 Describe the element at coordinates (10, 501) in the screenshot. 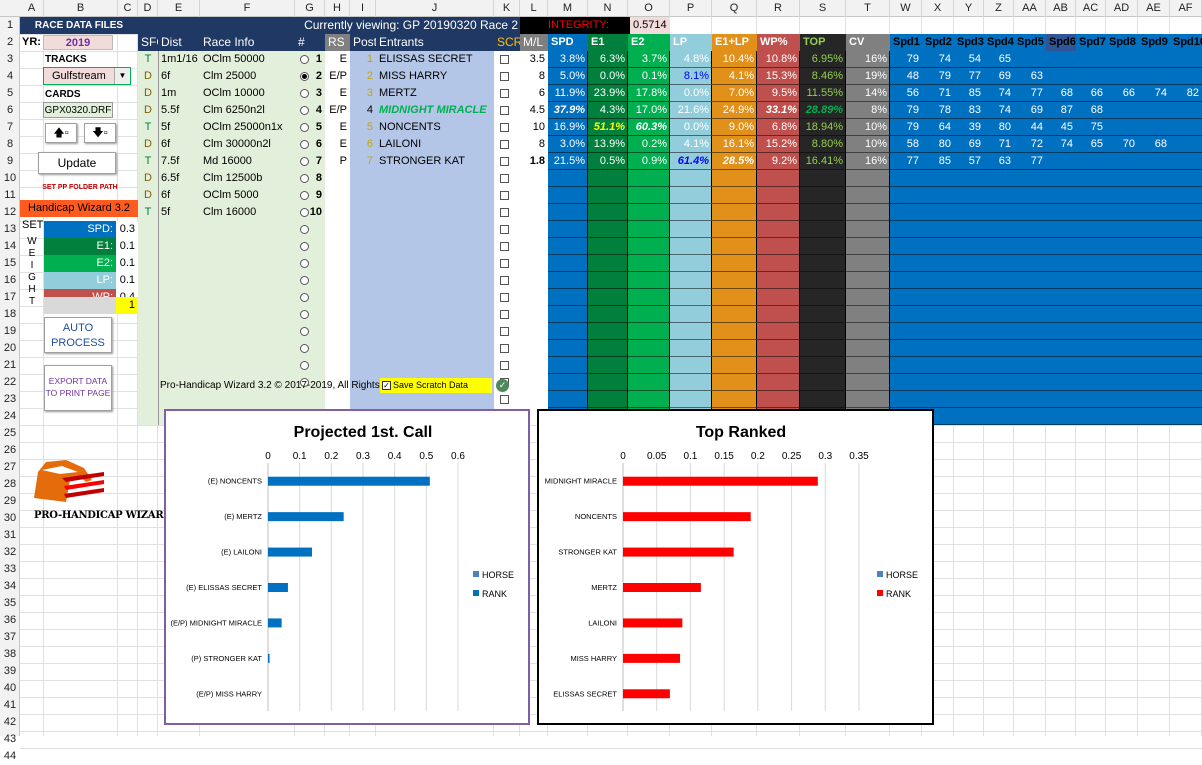

I see `row-header-29: 29` at that location.